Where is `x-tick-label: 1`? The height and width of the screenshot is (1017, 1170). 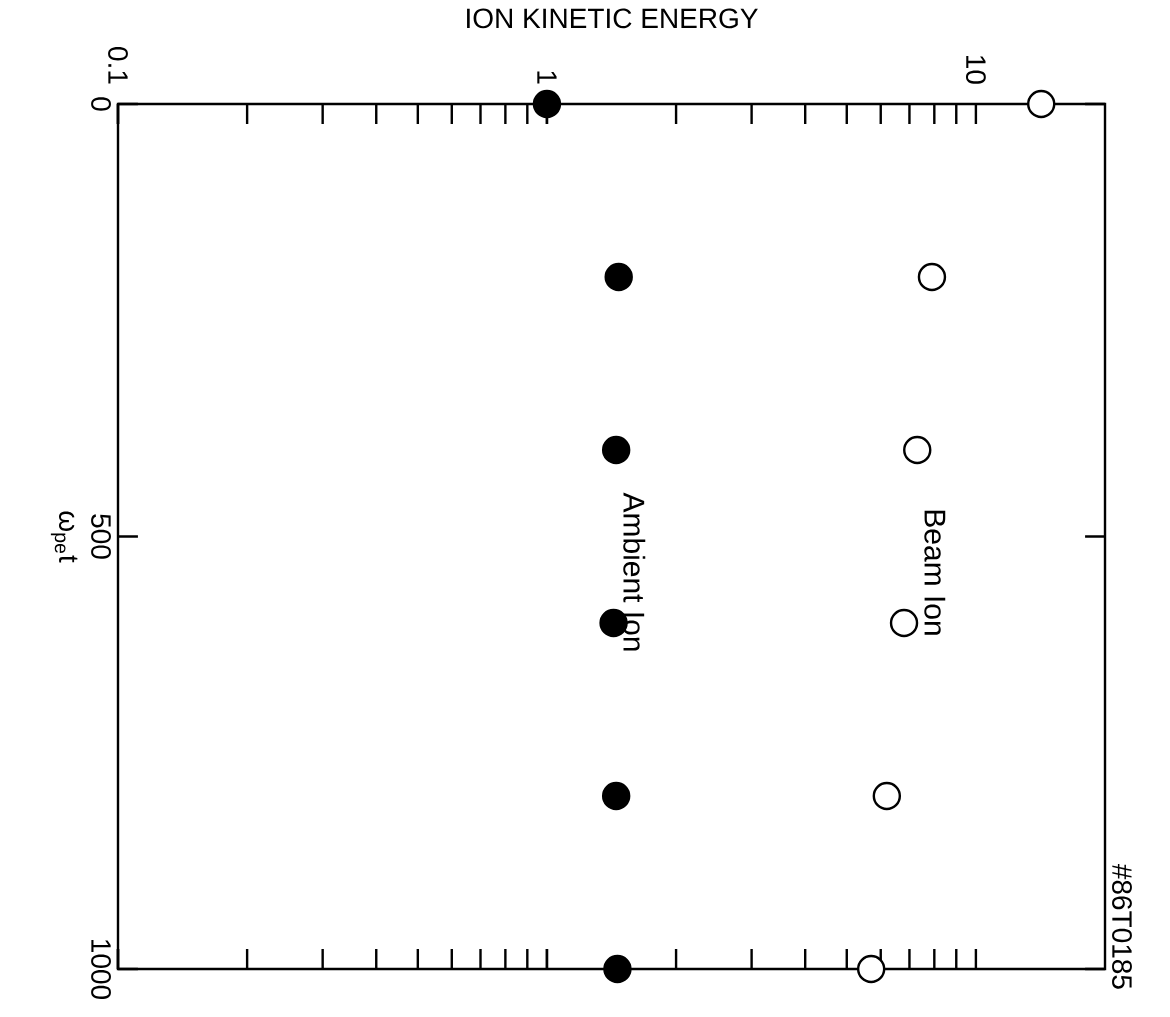
x-tick-label: 1 is located at coordinates (547, 77).